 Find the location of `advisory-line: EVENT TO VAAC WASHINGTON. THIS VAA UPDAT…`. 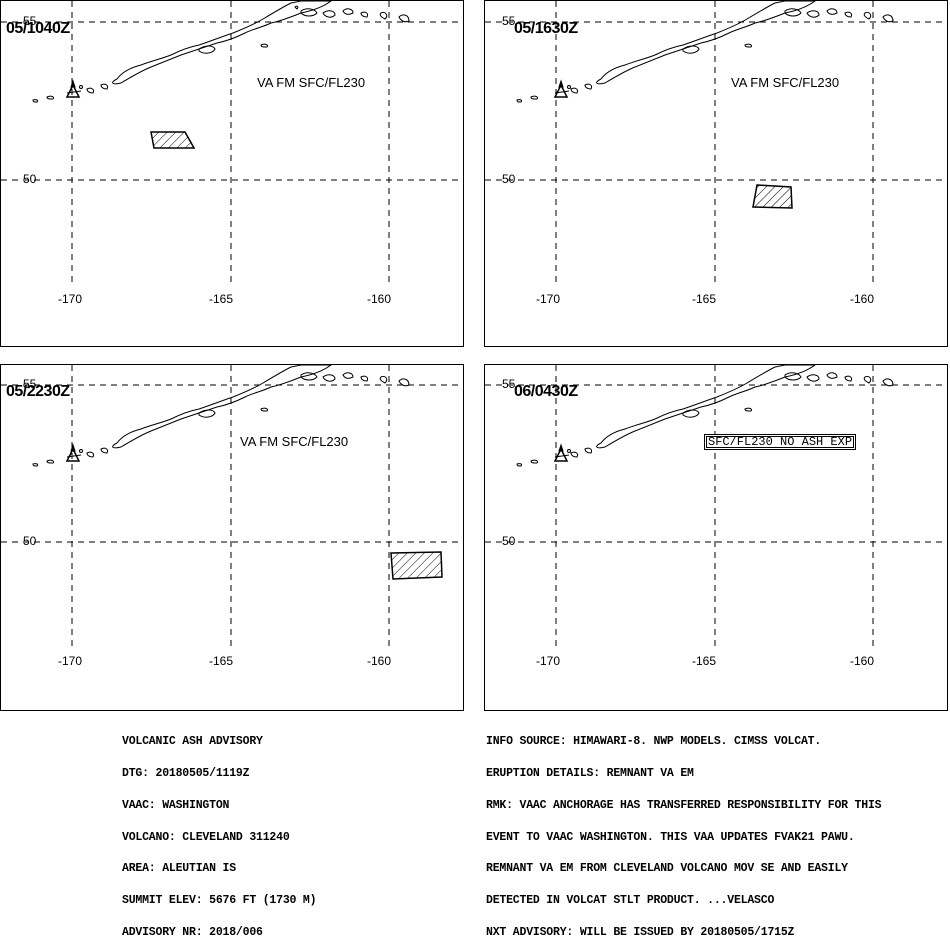

advisory-line: EVENT TO VAAC WASHINGTON. THIS VAA UPDAT… is located at coordinates (670, 837).